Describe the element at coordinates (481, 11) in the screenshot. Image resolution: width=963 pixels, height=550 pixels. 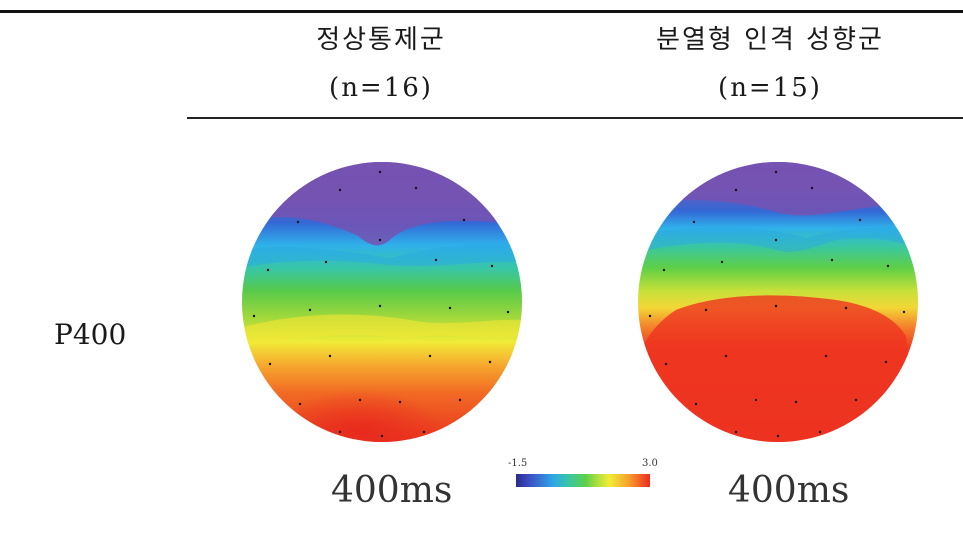
I see `table-top-rule` at that location.